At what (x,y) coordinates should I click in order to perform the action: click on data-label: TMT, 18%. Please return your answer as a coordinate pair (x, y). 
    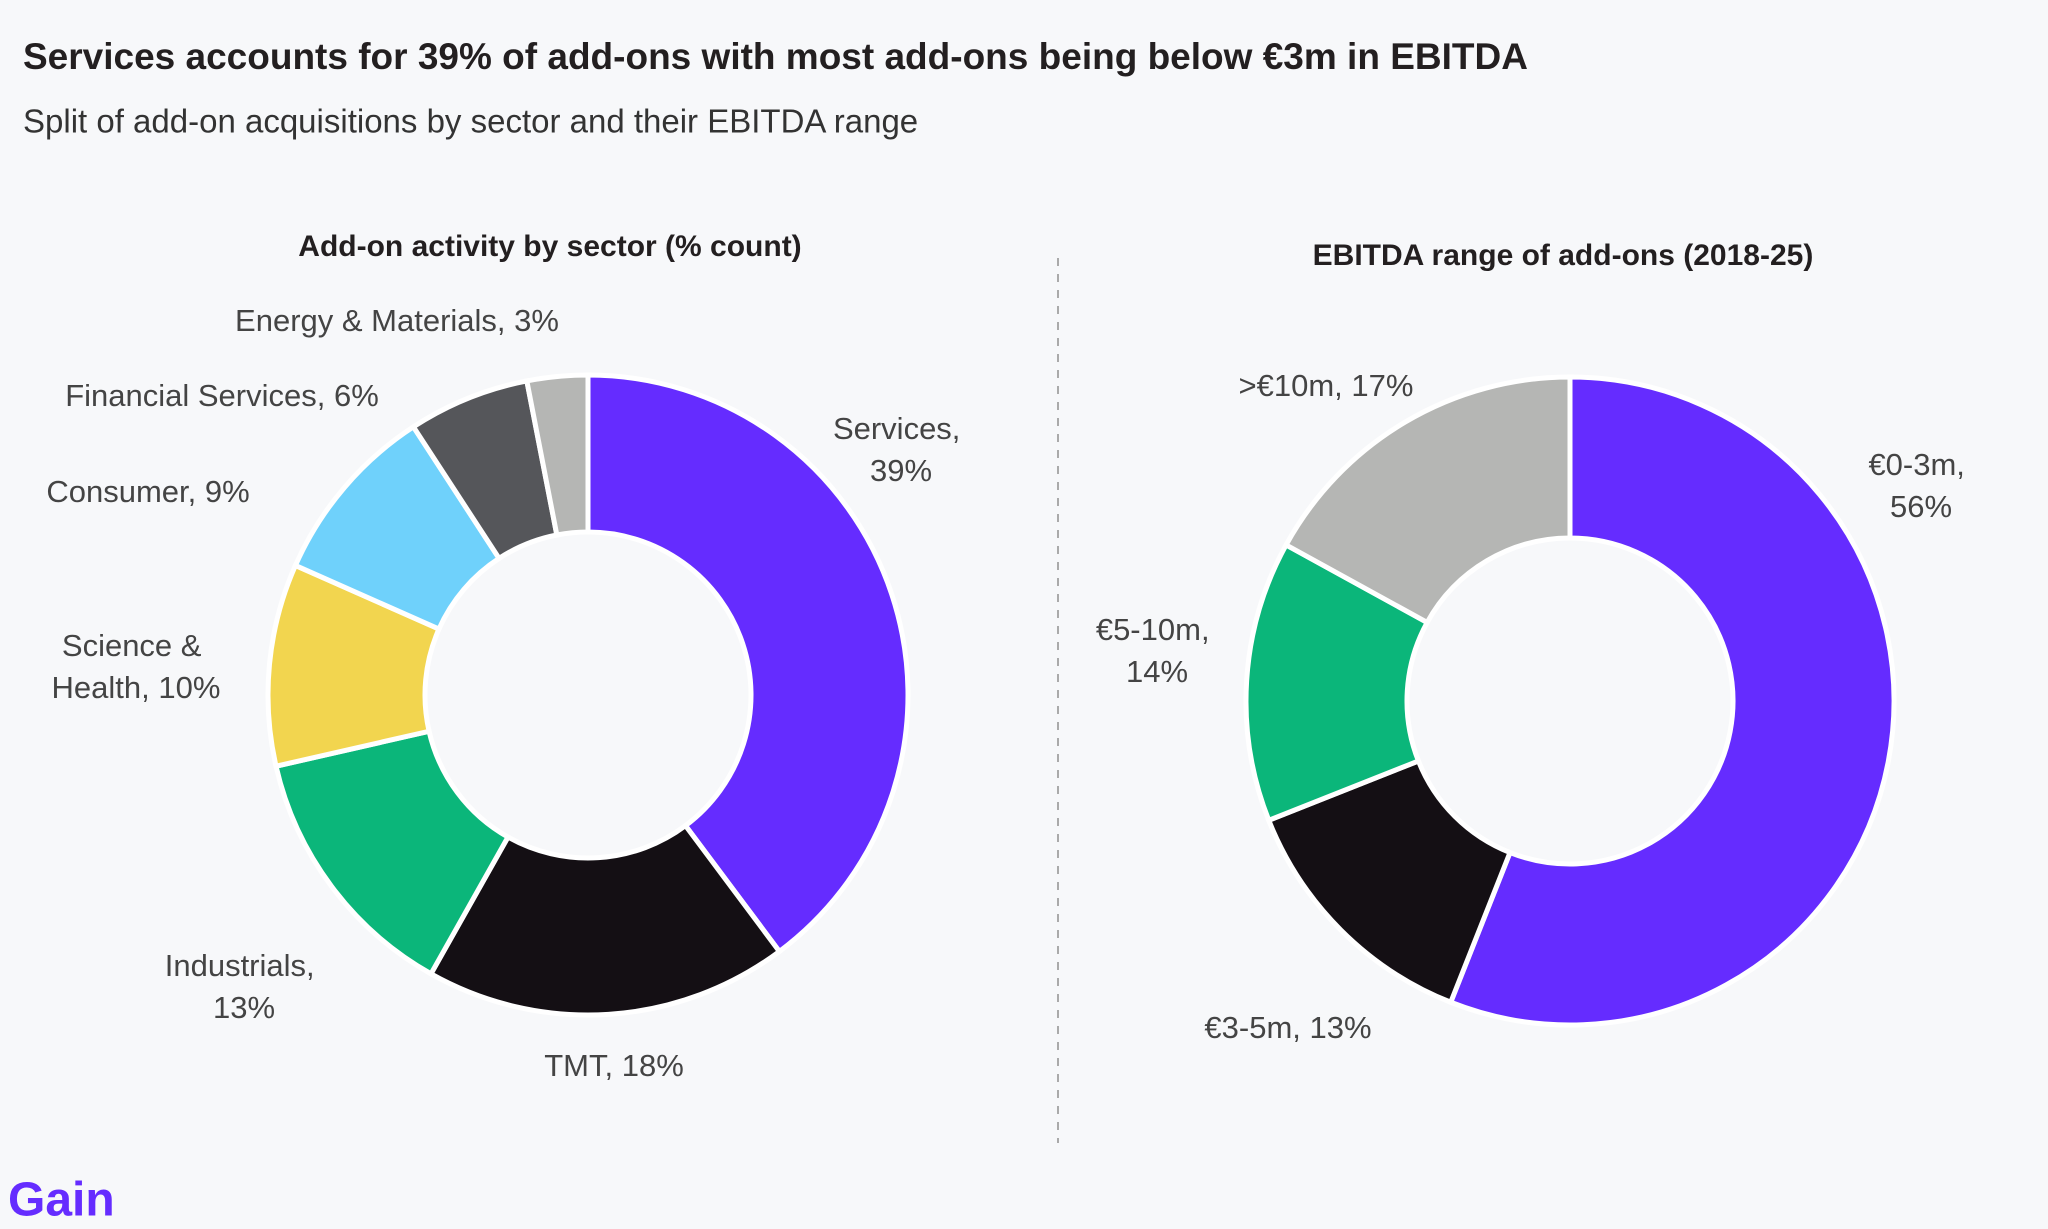
    Looking at the image, I should click on (614, 1065).